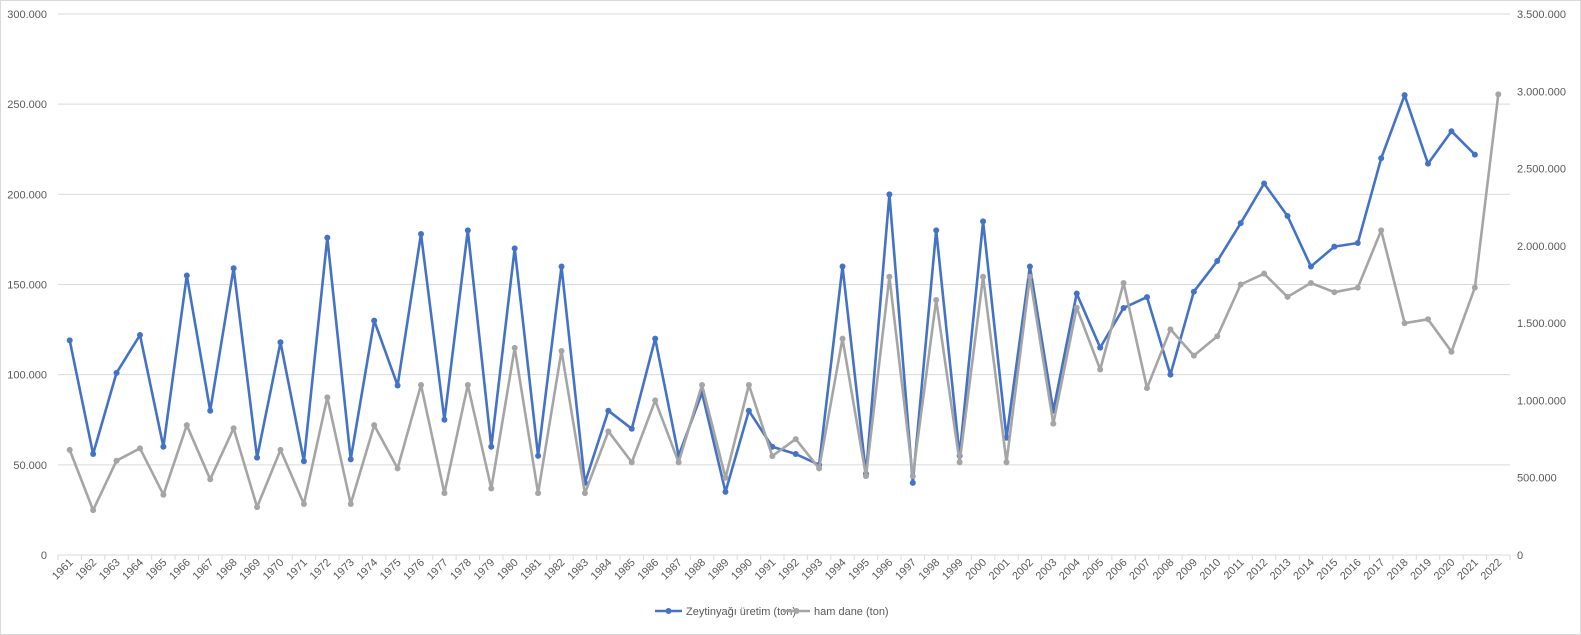  What do you see at coordinates (344, 570) in the screenshot?
I see `x-tick-label: 1973` at bounding box center [344, 570].